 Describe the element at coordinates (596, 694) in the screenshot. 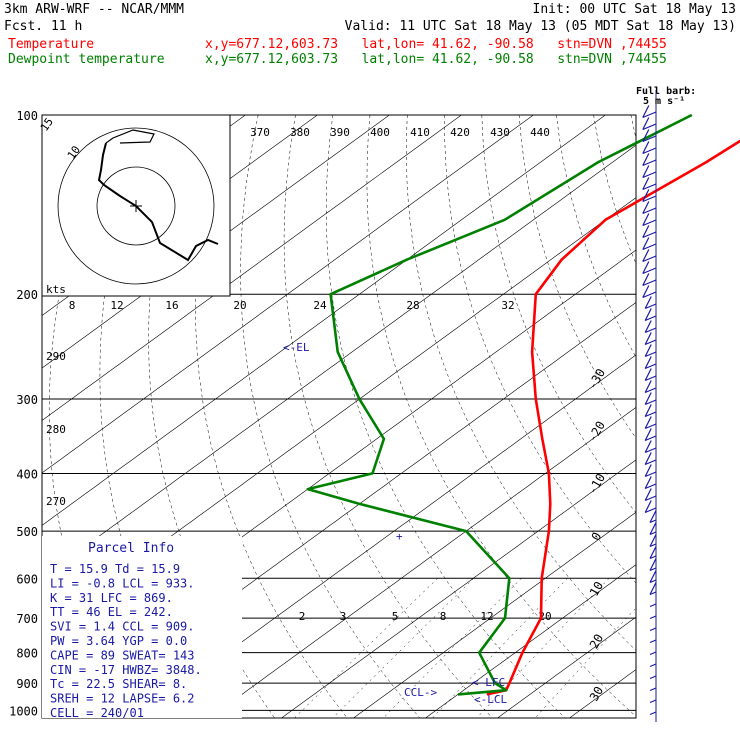

I see `isotherm-label: 30` at that location.